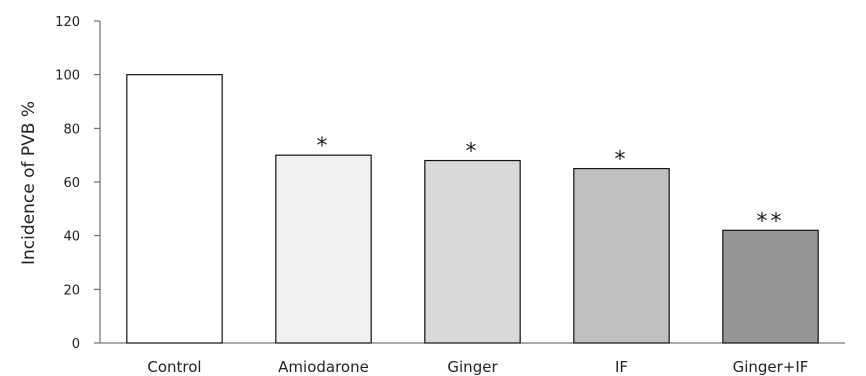  What do you see at coordinates (472, 367) in the screenshot?
I see `x-tick-label: Ginger` at bounding box center [472, 367].